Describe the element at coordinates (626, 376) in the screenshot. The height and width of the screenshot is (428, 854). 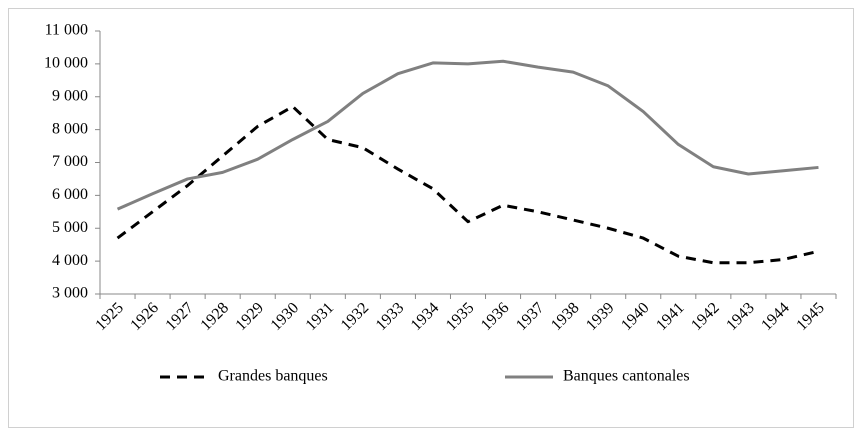
I see `legend-label: Banques cantonales` at that location.